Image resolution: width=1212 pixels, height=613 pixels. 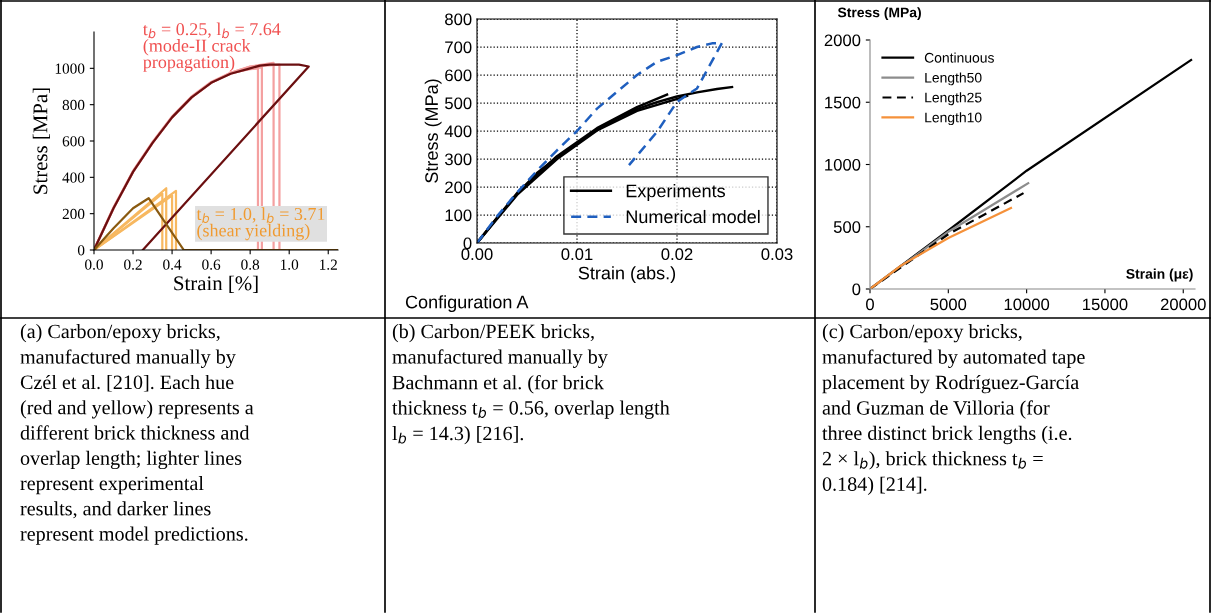 What do you see at coordinates (948, 304) in the screenshot?
I see `x-tick-label: 5000` at bounding box center [948, 304].